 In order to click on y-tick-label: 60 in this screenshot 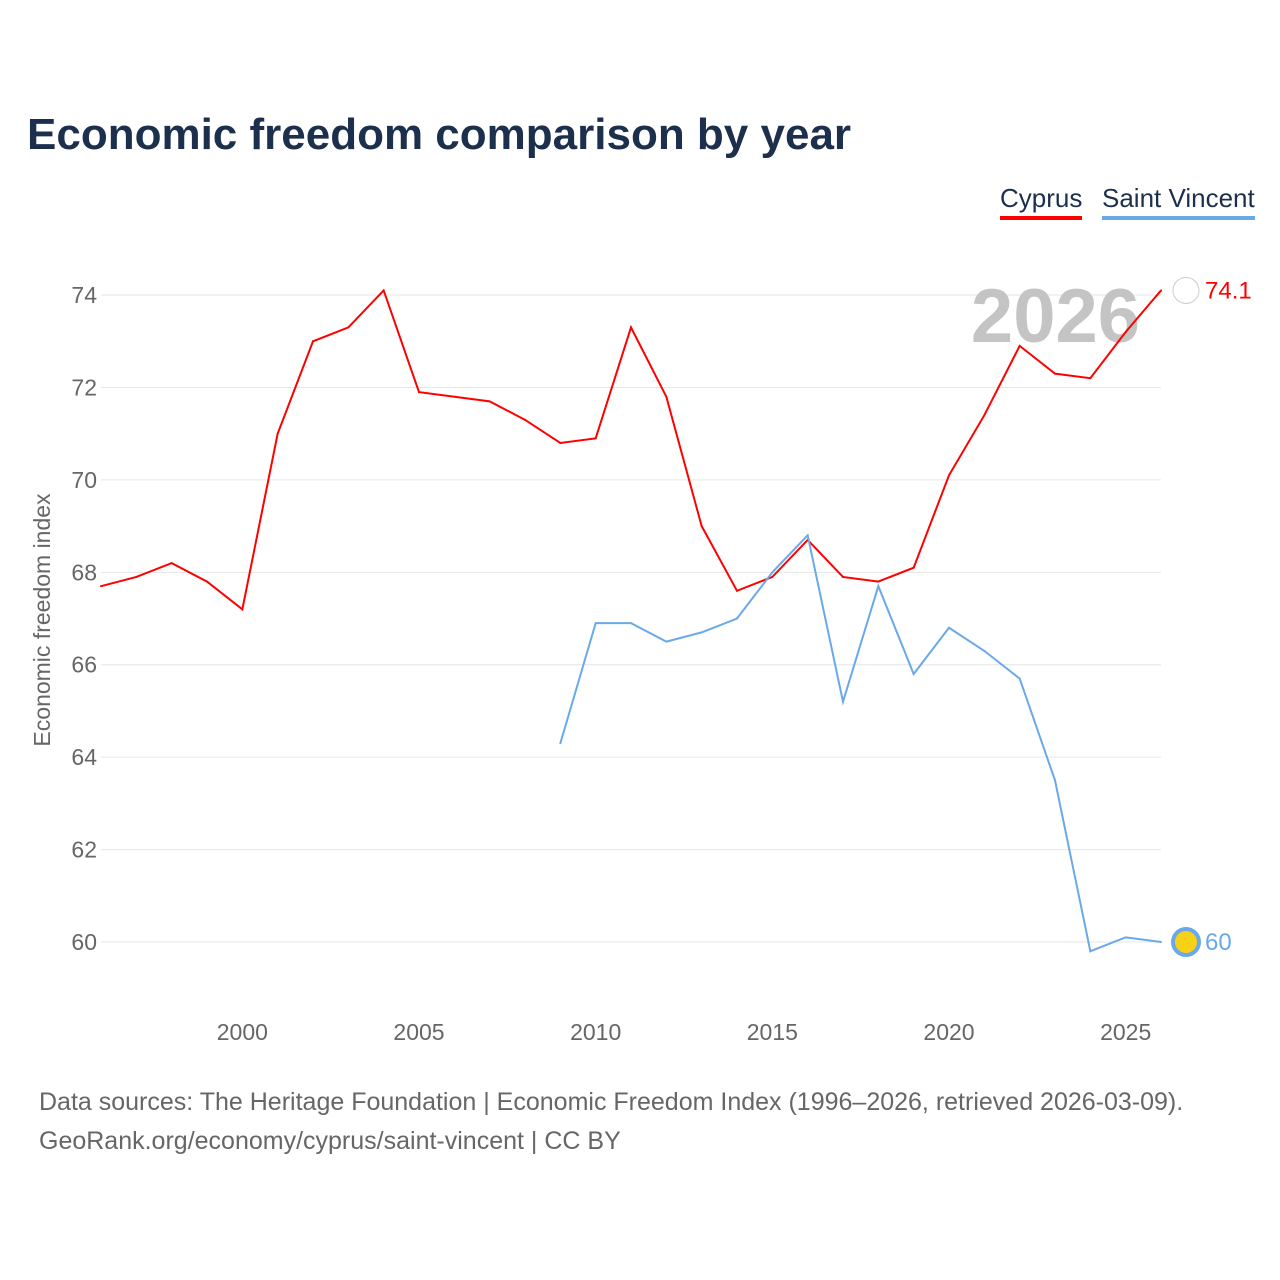, I will do `click(84, 942)`.